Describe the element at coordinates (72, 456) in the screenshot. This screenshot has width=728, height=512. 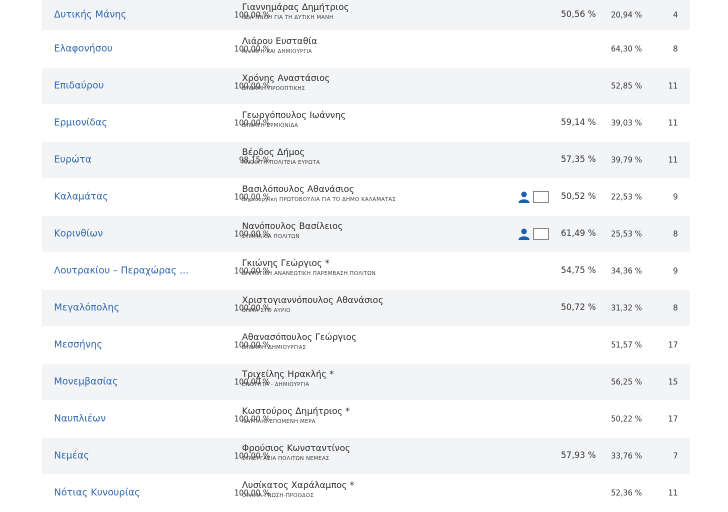
I see `municipality-link: Νεμέας` at that location.